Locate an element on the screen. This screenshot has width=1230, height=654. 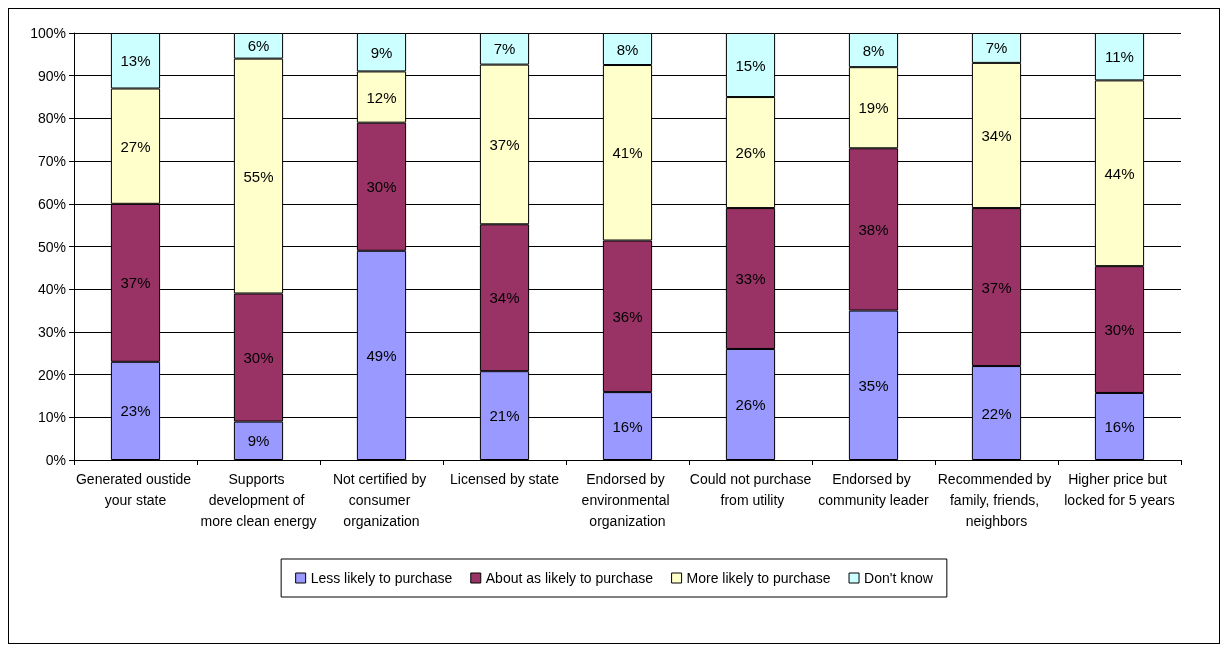
legend-label: Less likely to purchase is located at coordinates (381, 578).